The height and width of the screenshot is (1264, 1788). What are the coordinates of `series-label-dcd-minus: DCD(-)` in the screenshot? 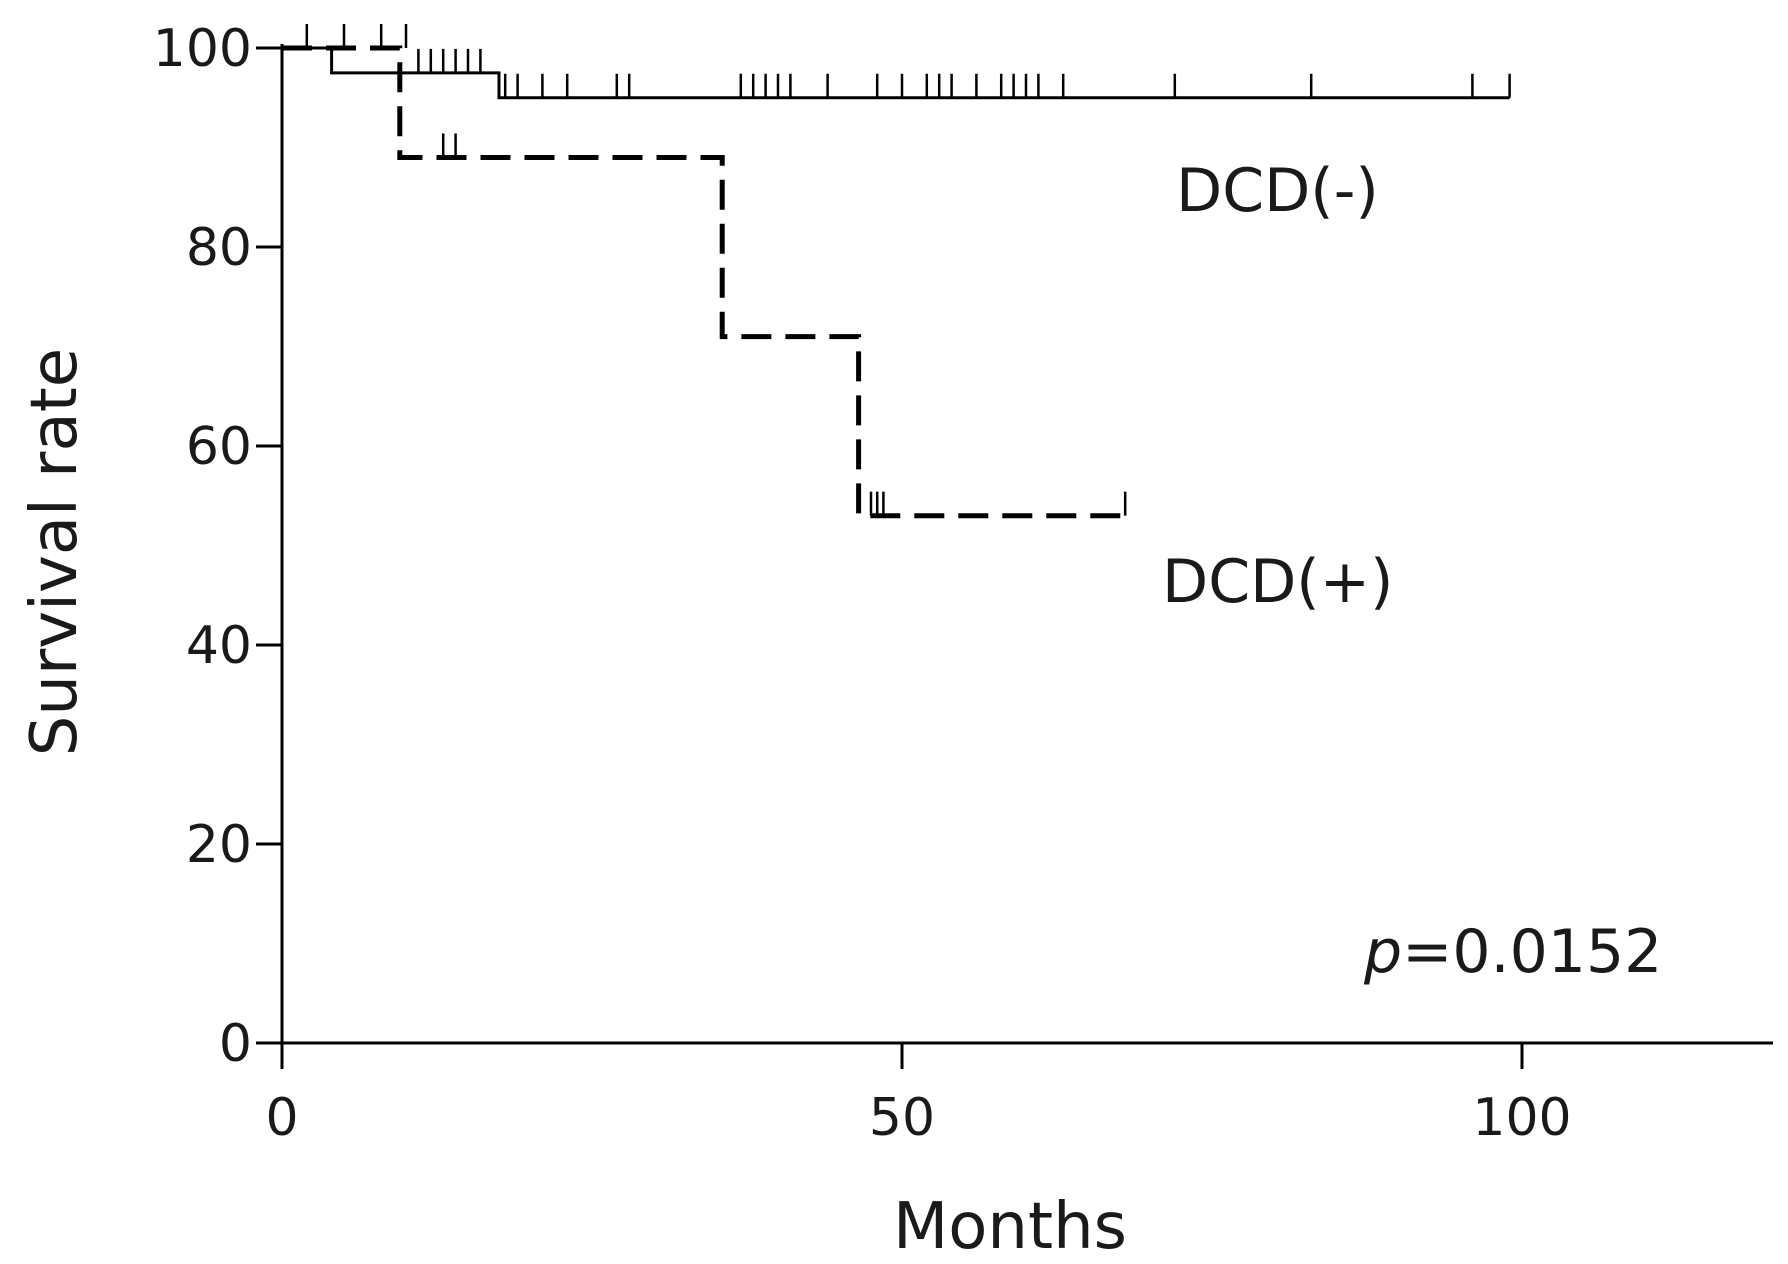 It's located at (1277, 191).